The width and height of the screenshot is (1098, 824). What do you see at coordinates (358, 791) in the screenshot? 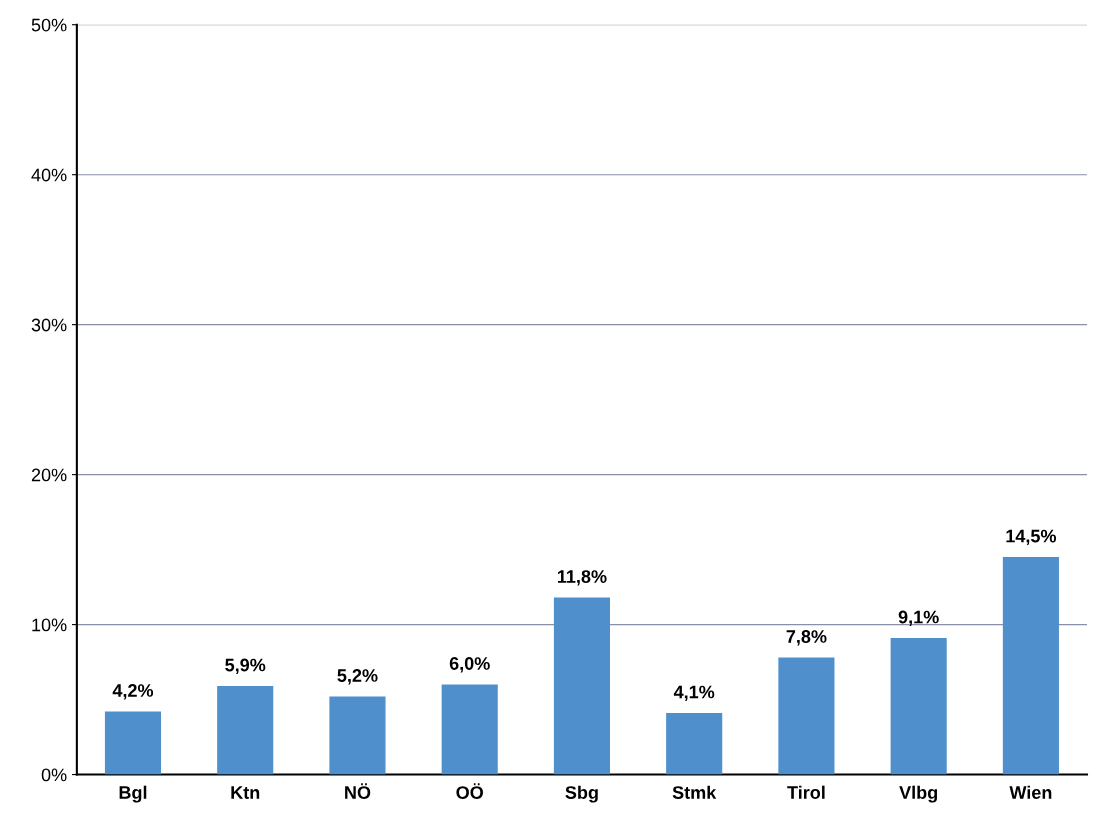
I see `x-tick-label: NÖ` at bounding box center [358, 791].